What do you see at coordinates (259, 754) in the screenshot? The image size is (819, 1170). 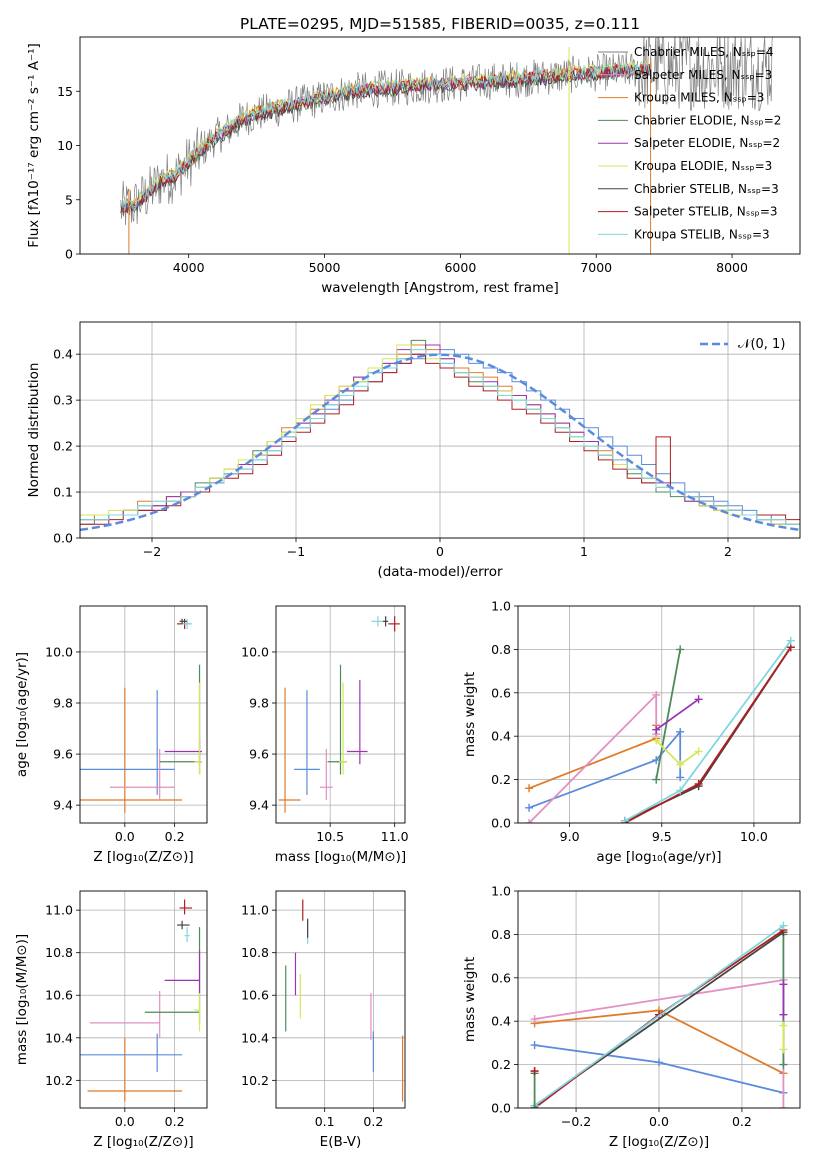 I see `y-tick-label: 9.6` at bounding box center [259, 754].